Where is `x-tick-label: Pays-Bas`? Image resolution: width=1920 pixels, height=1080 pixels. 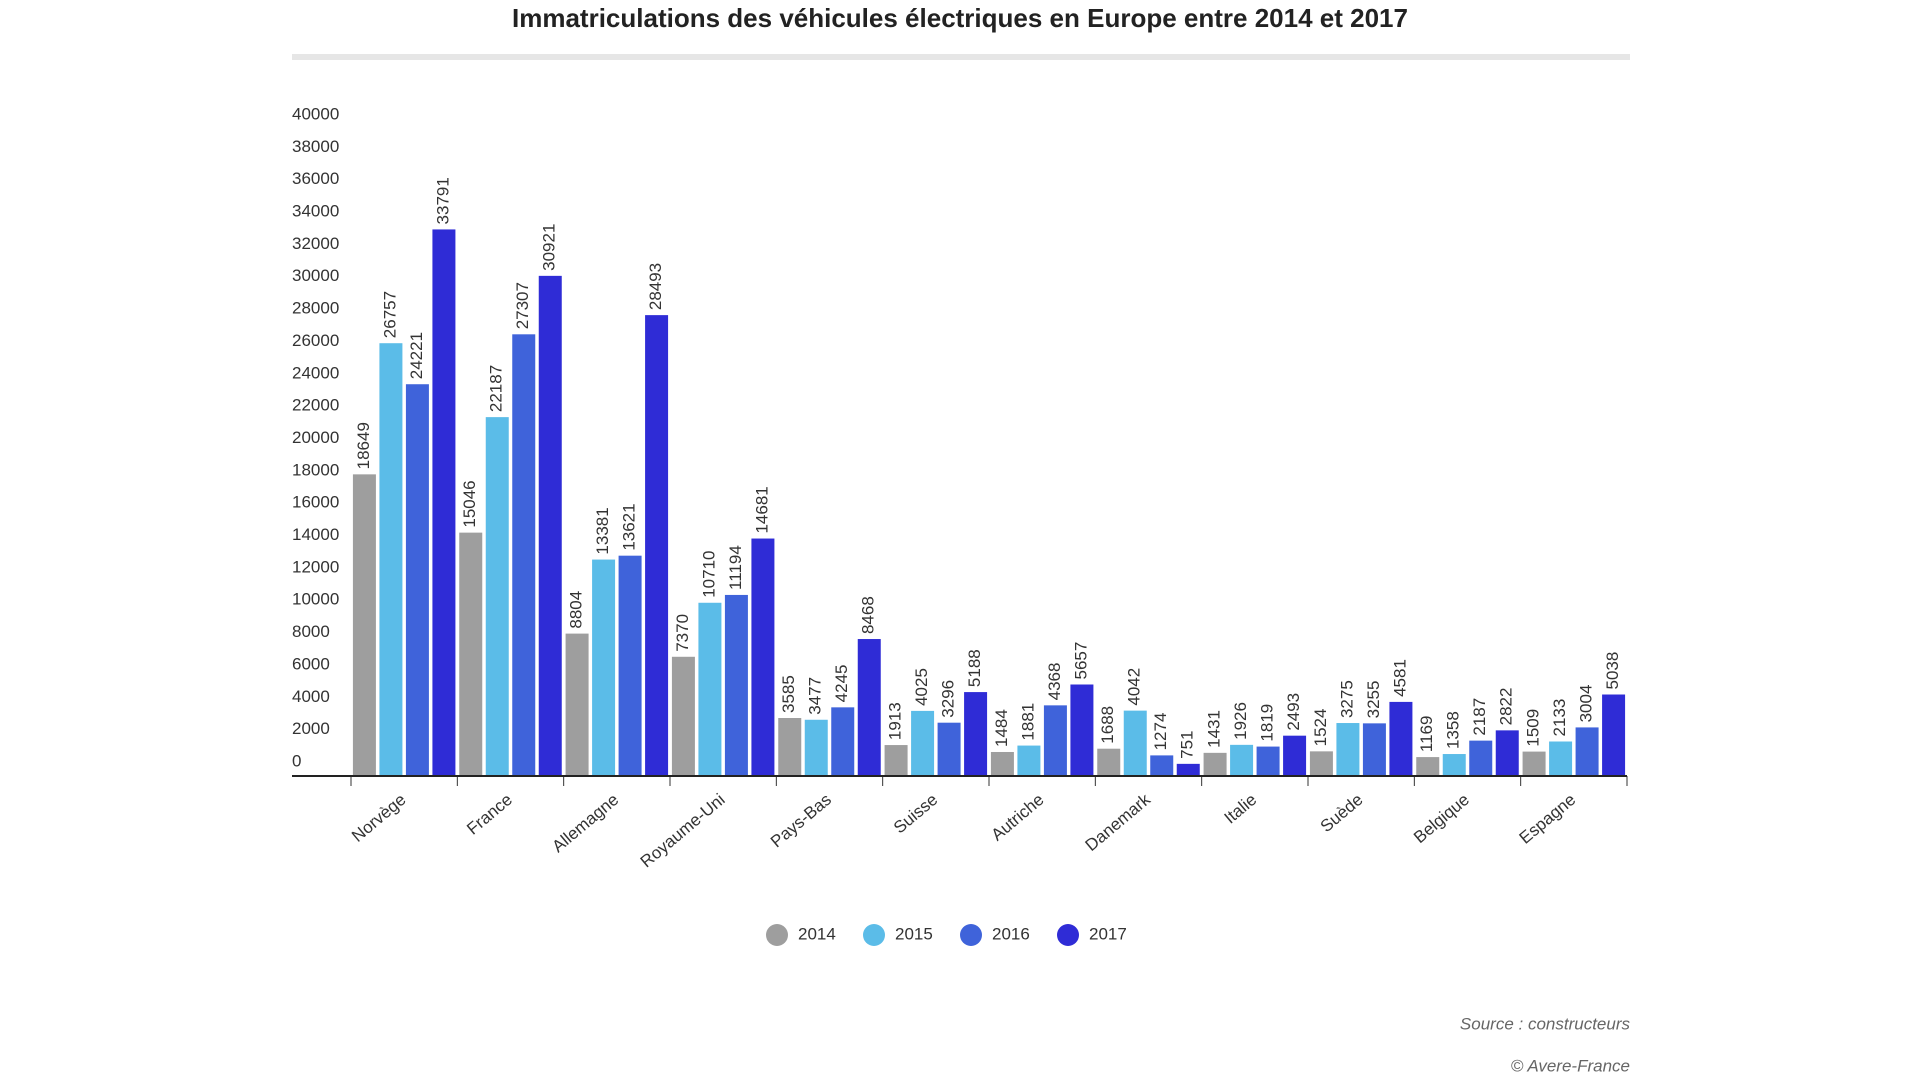 x-tick-label: Pays-Bas is located at coordinates (801, 820).